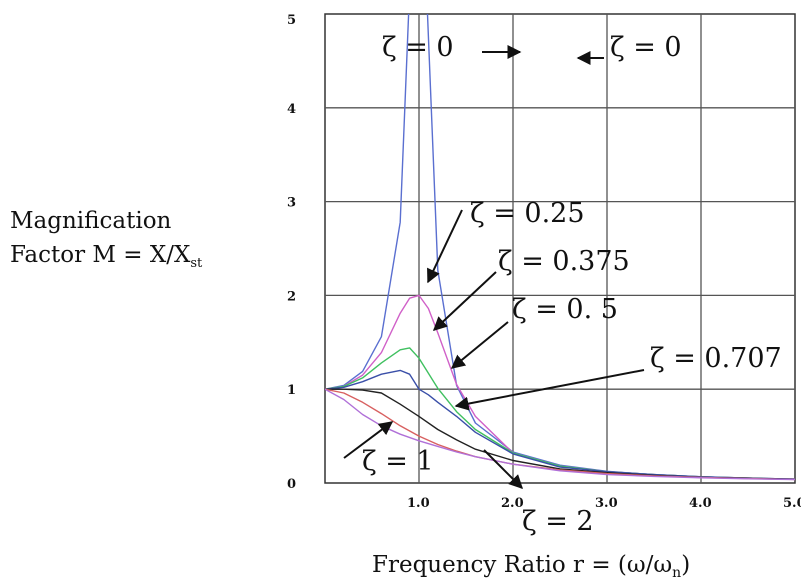 This screenshot has width=801, height=586. Describe the element at coordinates (291, 390) in the screenshot. I see `y-tick-label: 1` at that location.